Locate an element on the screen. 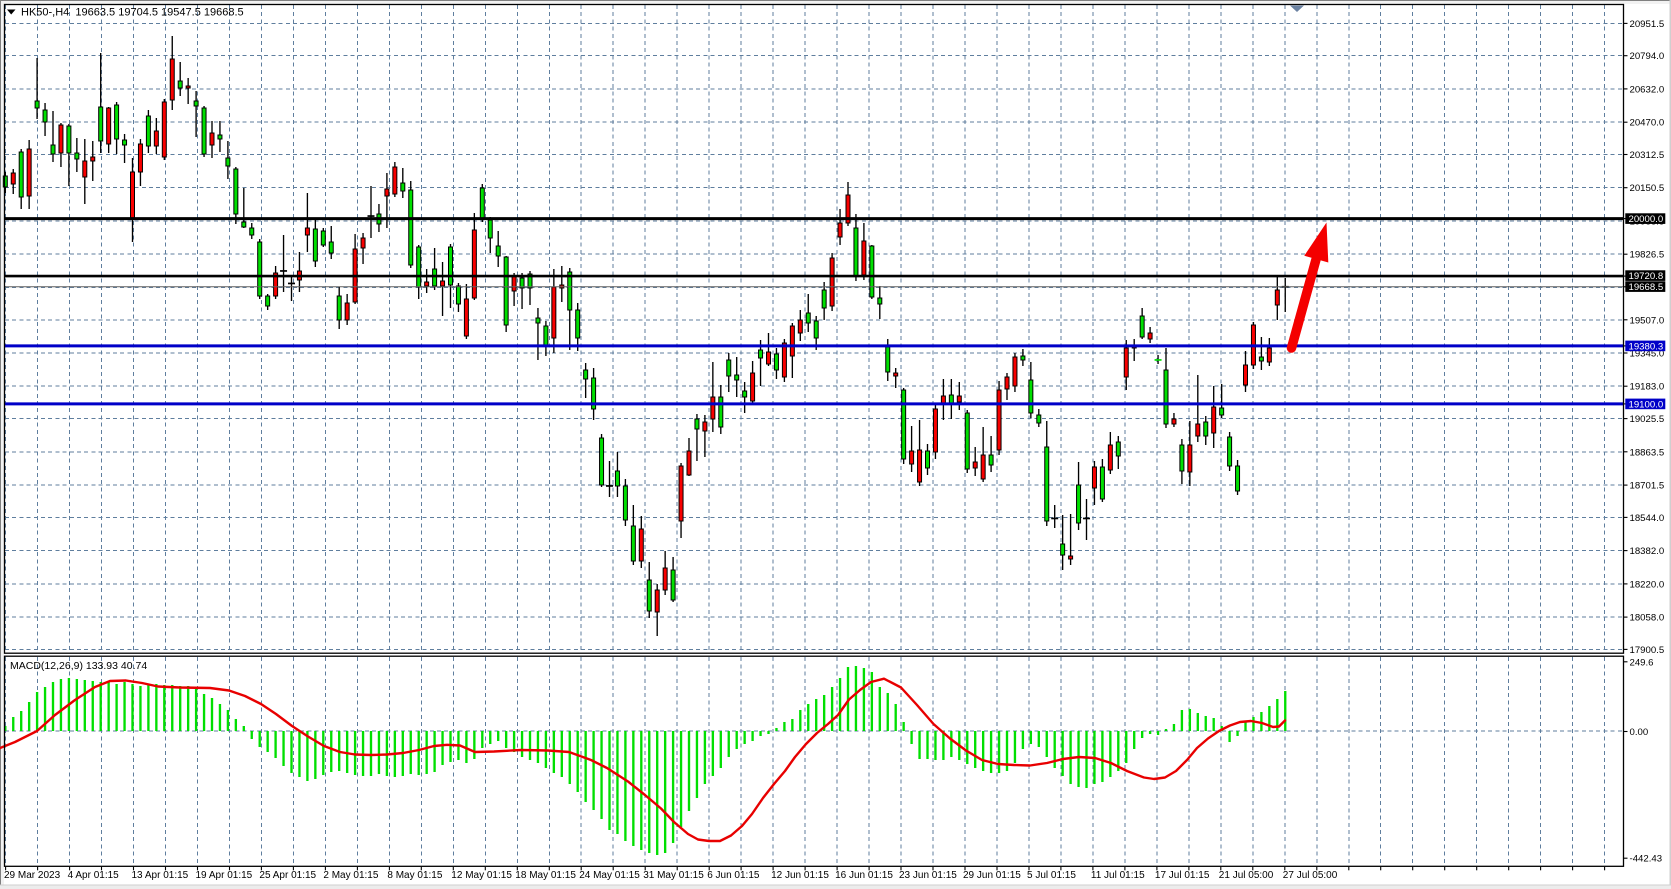 The height and width of the screenshot is (889, 1671). svg-text: 19826.5 is located at coordinates (1647, 255).